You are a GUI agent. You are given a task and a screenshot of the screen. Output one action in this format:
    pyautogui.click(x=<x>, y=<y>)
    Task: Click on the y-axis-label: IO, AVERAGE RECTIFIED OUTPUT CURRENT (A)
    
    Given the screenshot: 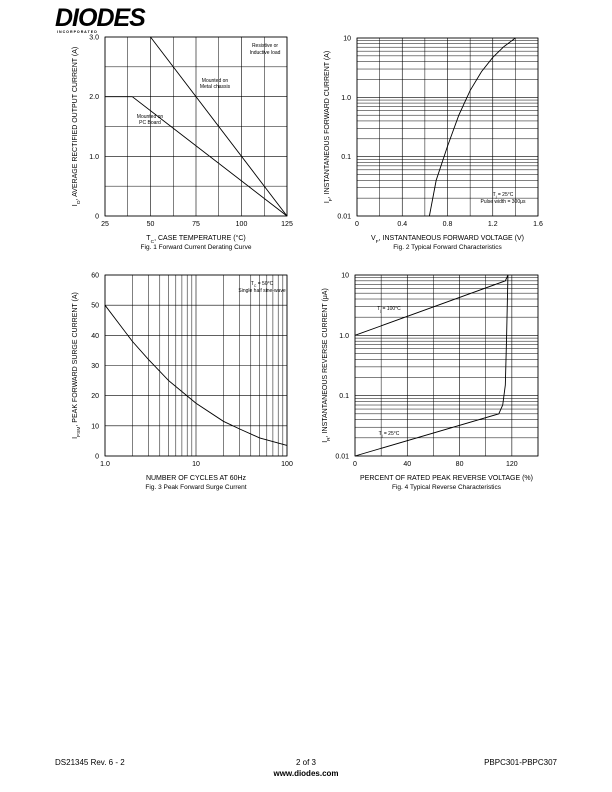 What is the action you would take?
    pyautogui.click(x=77, y=126)
    